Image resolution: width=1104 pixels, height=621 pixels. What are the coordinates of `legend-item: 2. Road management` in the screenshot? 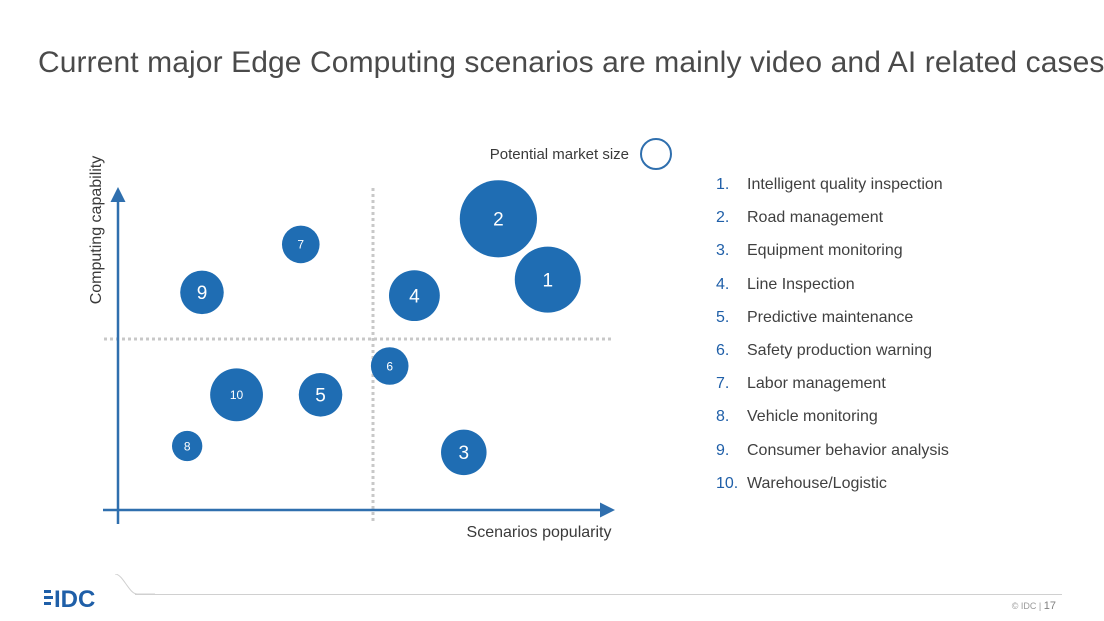 It's located at (832, 225).